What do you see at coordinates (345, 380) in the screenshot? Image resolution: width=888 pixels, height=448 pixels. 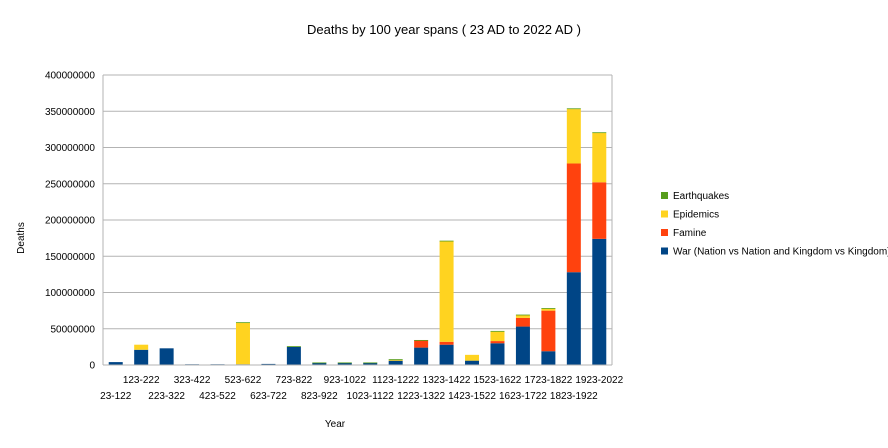 I see `x-tick-label: 923-1022` at bounding box center [345, 380].